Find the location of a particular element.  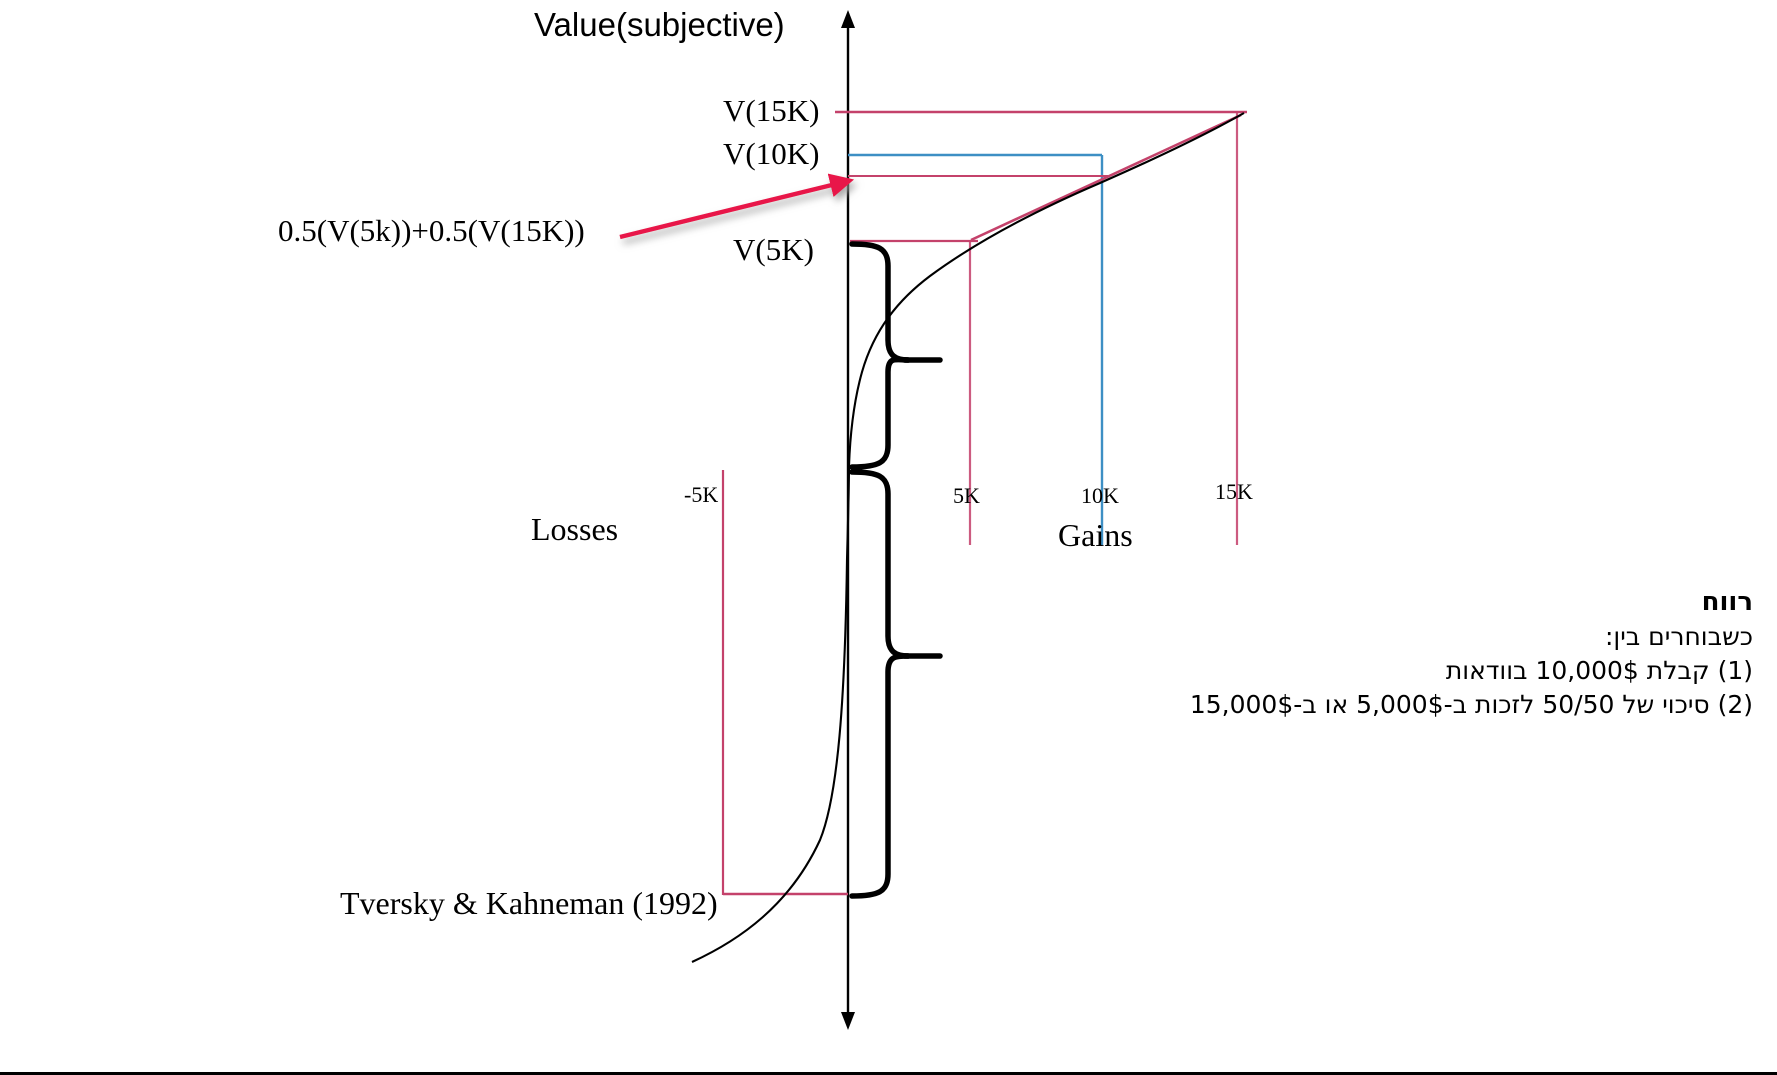

xtick-15k: 15K is located at coordinates (1234, 491).